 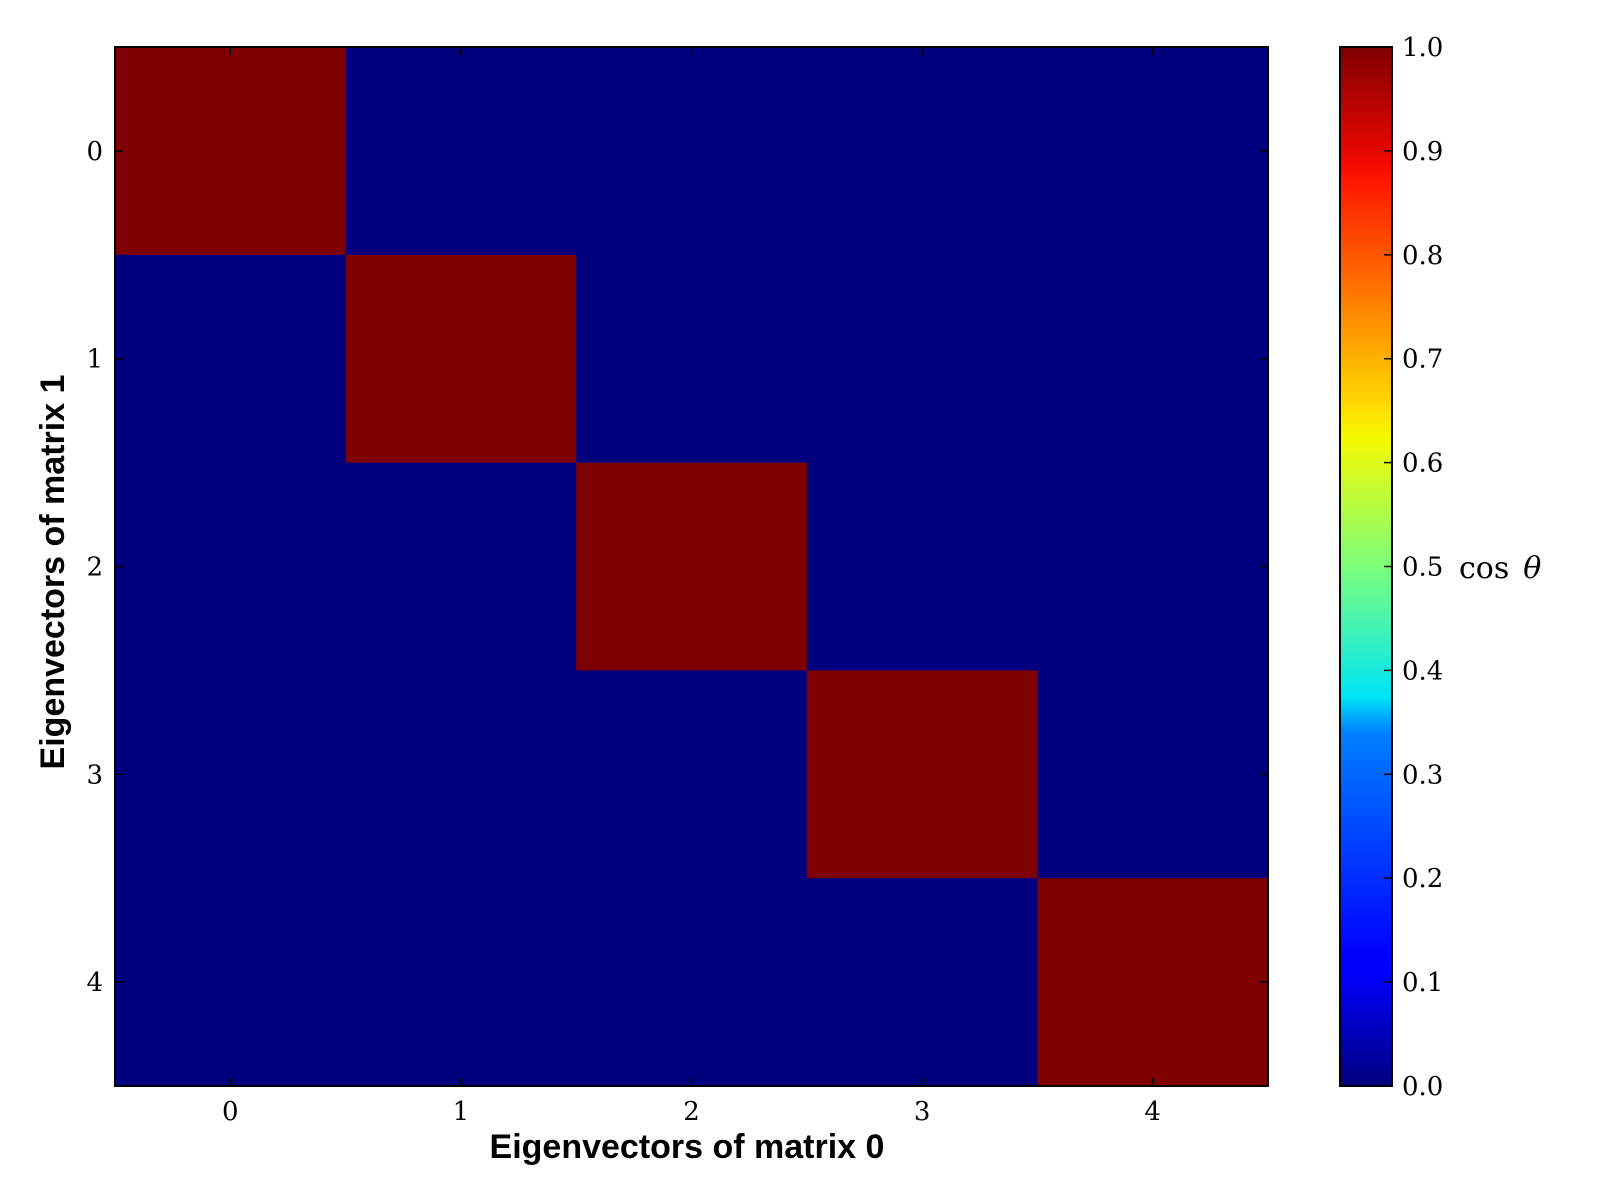 What do you see at coordinates (94, 983) in the screenshot?
I see `y-tick-label: 4` at bounding box center [94, 983].